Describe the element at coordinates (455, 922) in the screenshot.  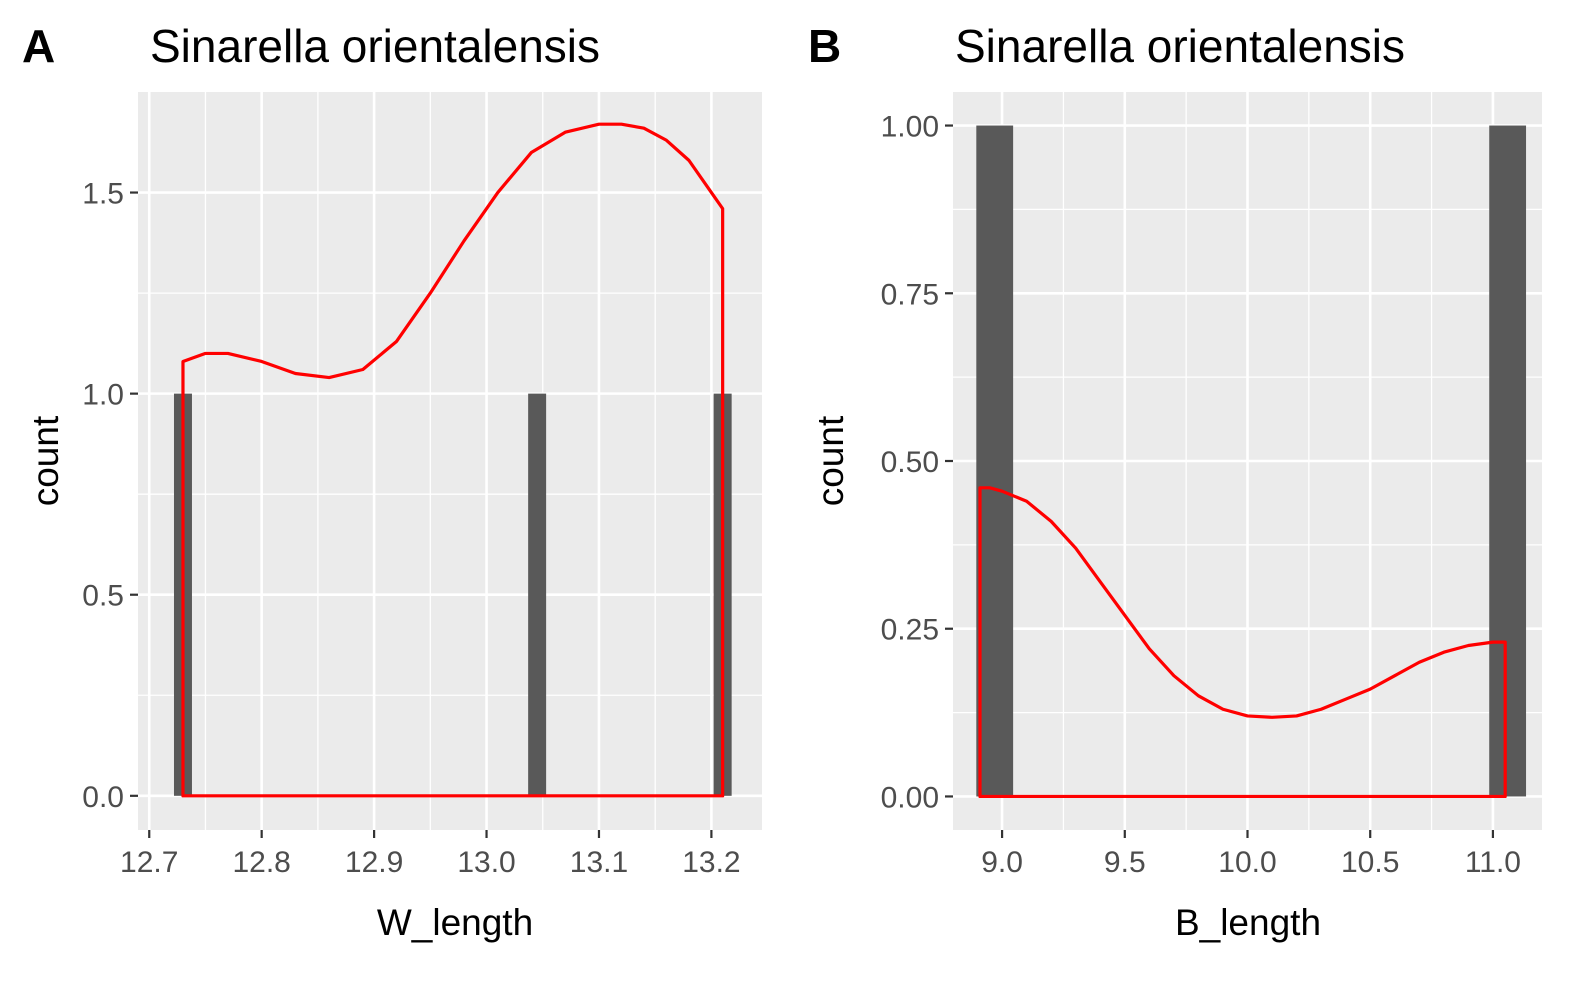
I see `x-axis-title: W_length` at that location.